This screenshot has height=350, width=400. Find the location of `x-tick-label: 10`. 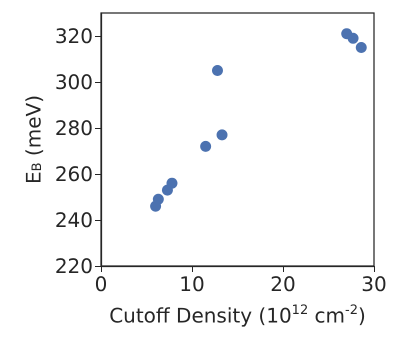

x-tick-label: 10 is located at coordinates (192, 284).